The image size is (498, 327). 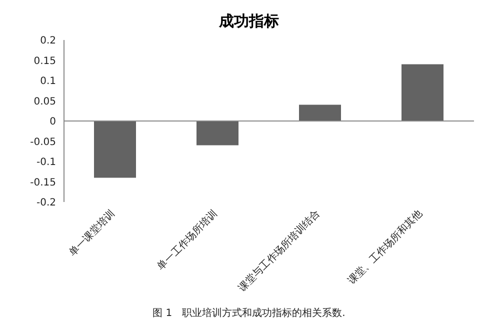 I want to click on y-tick-label: -0.05, so click(x=43, y=142).